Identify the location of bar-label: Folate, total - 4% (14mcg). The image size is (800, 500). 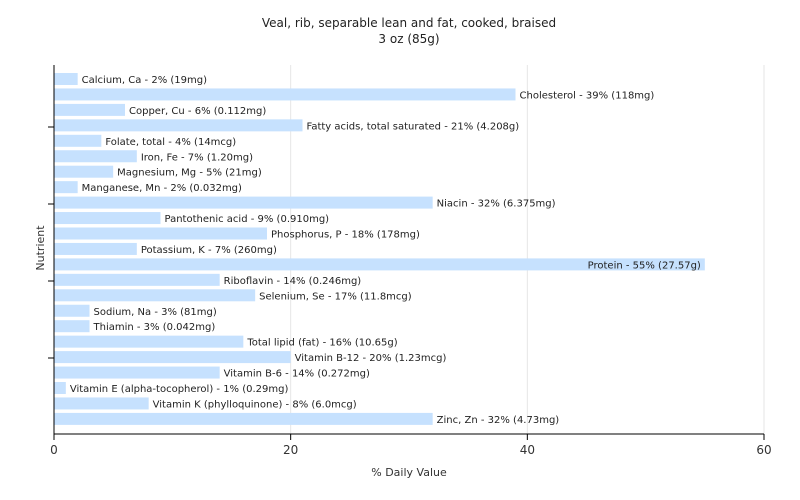
(170, 142).